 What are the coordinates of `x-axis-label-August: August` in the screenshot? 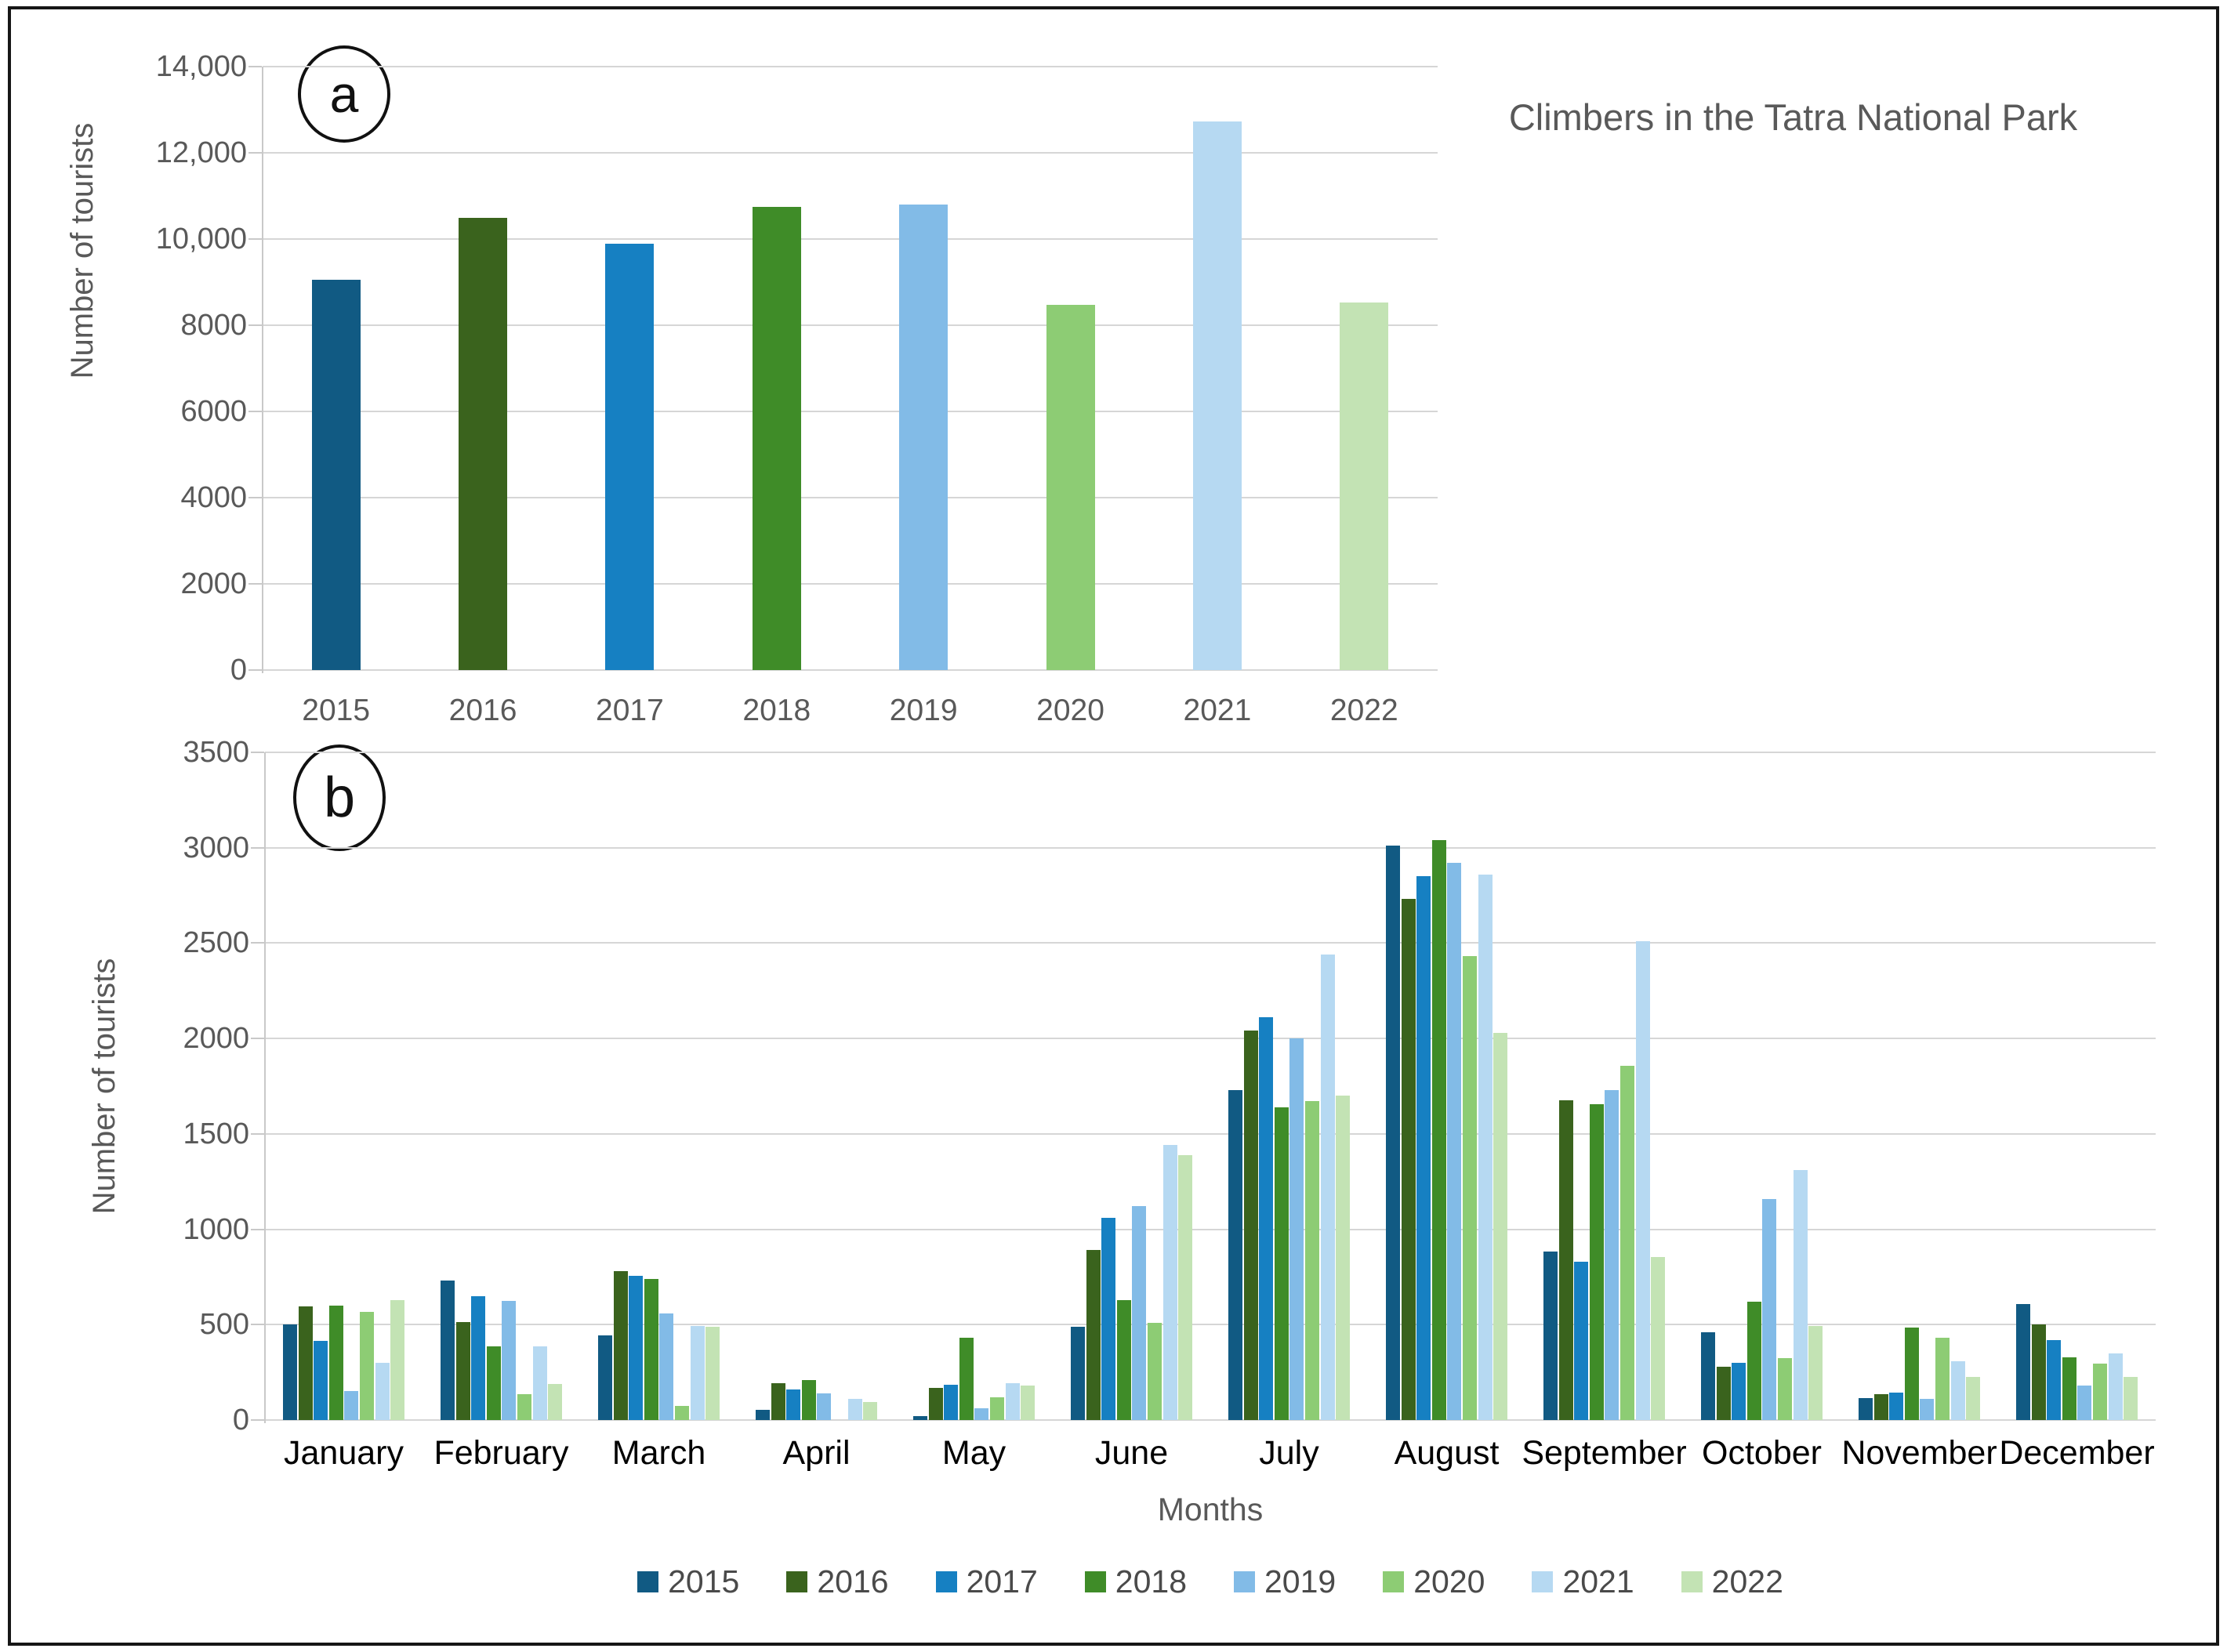 It's located at (1447, 1453).